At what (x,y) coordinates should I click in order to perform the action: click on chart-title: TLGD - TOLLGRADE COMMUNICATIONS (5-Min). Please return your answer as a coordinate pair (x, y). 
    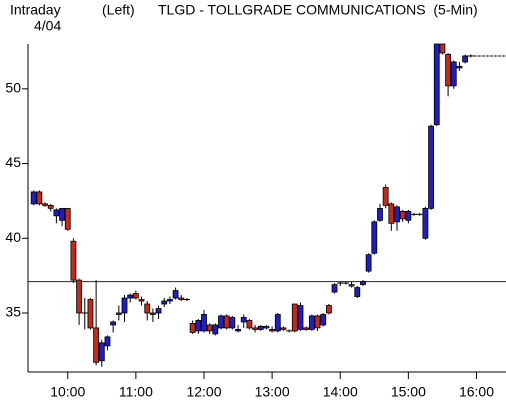
    Looking at the image, I should click on (318, 10).